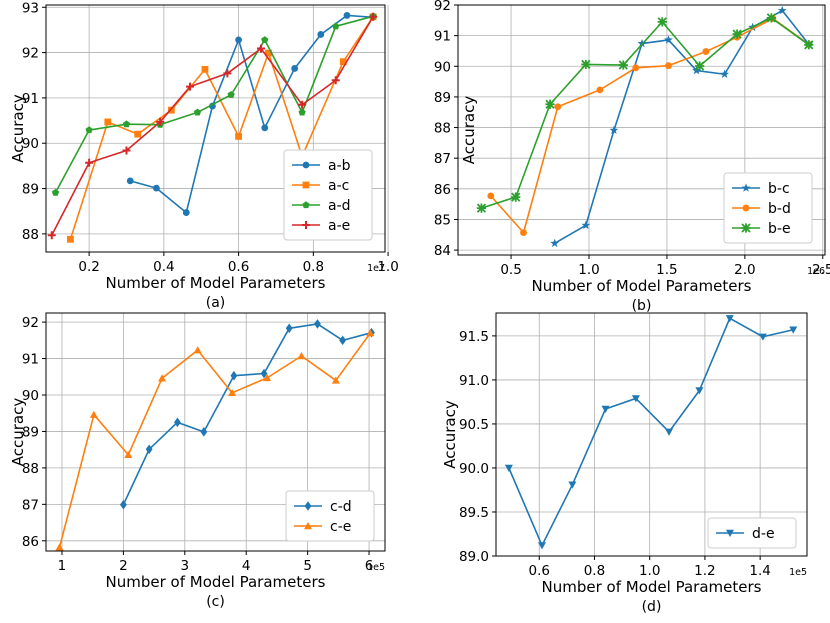 This screenshot has width=830, height=623. I want to click on y-tick-label: 89, so click(30, 190).